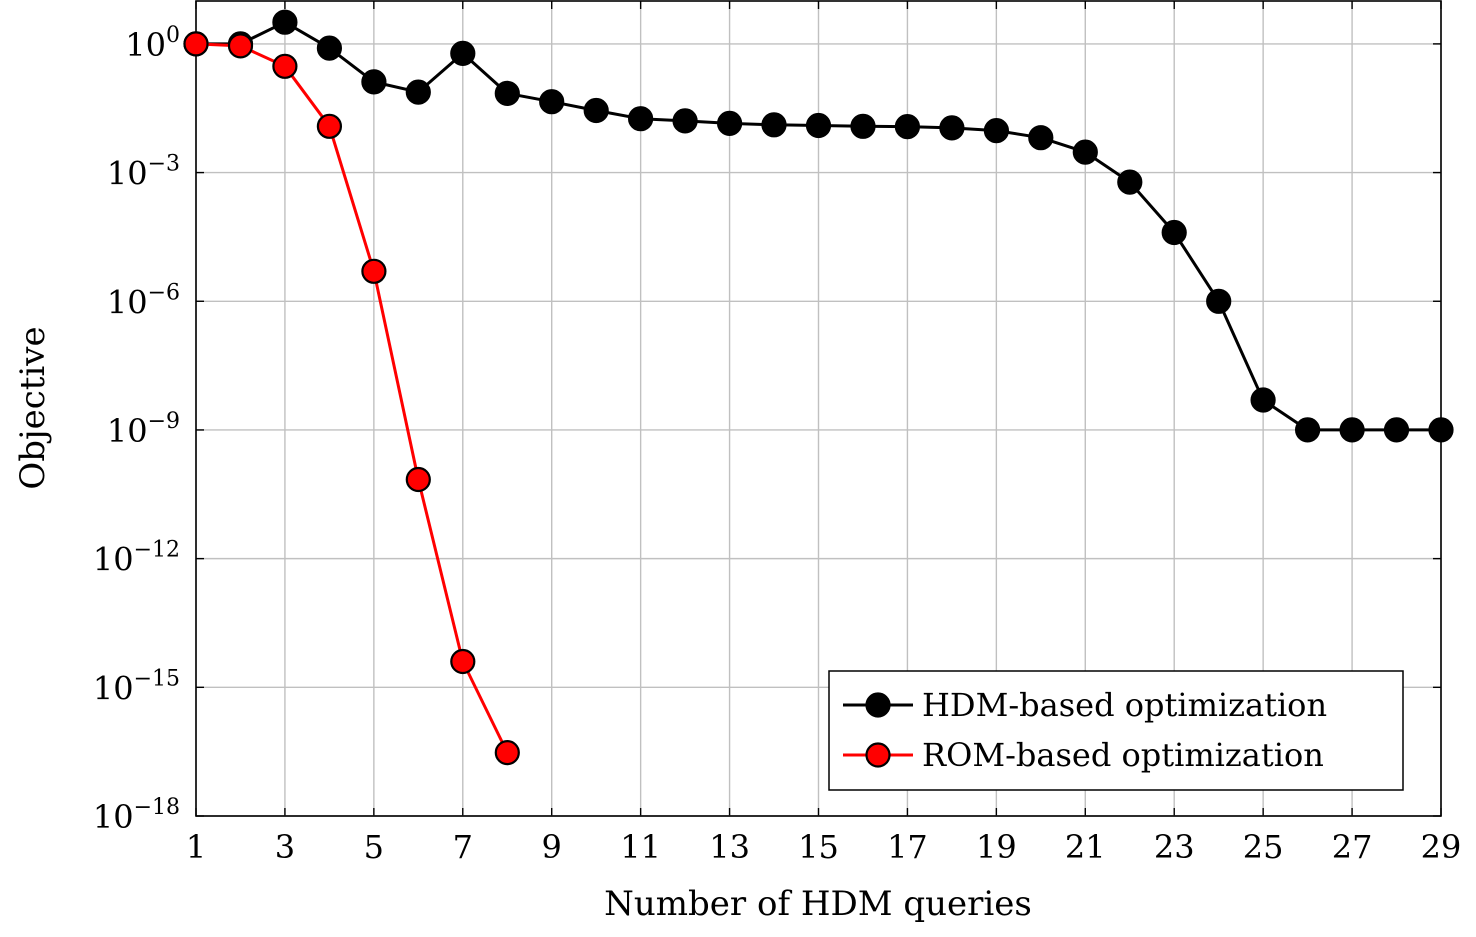 Image resolution: width=1476 pixels, height=937 pixels. I want to click on x-tick-label: 21, so click(1085, 847).